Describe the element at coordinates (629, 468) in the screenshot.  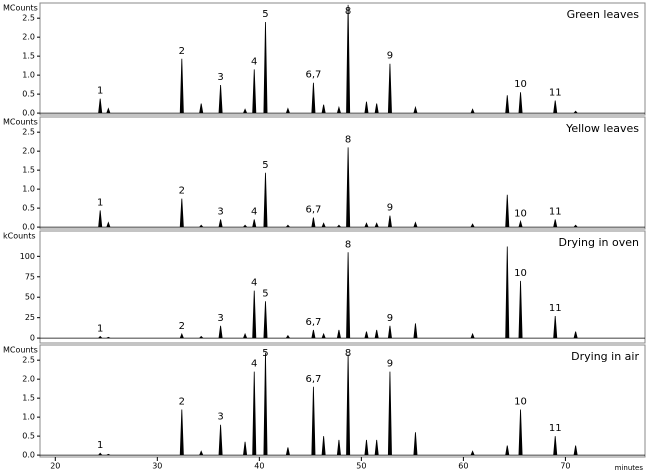
I see `x-axis-label: minutes` at that location.